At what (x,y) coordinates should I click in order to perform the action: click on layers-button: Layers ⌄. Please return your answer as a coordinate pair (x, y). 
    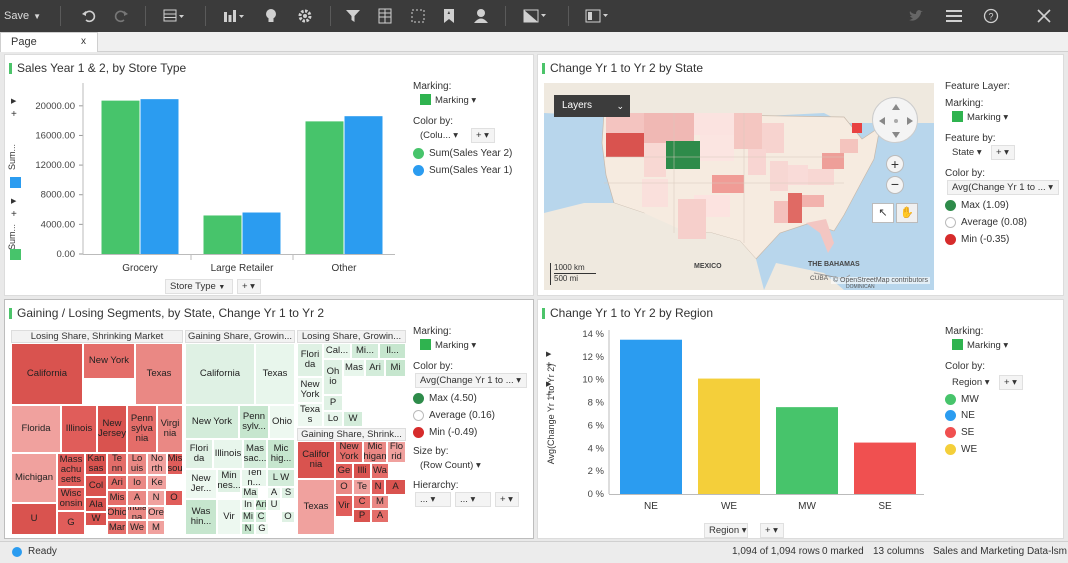
    Looking at the image, I should click on (592, 106).